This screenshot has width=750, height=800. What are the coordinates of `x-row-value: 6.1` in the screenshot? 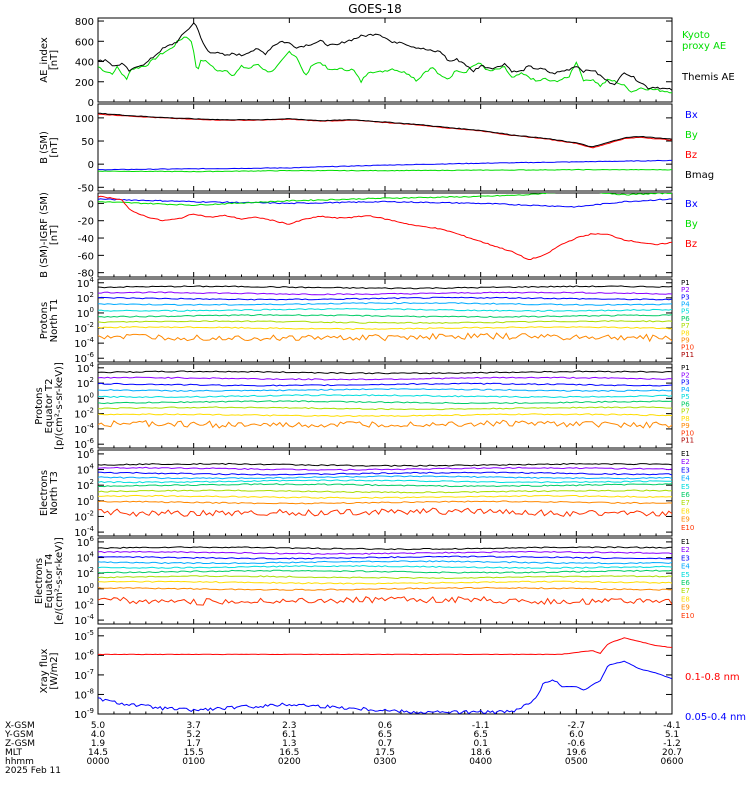 It's located at (289, 735).